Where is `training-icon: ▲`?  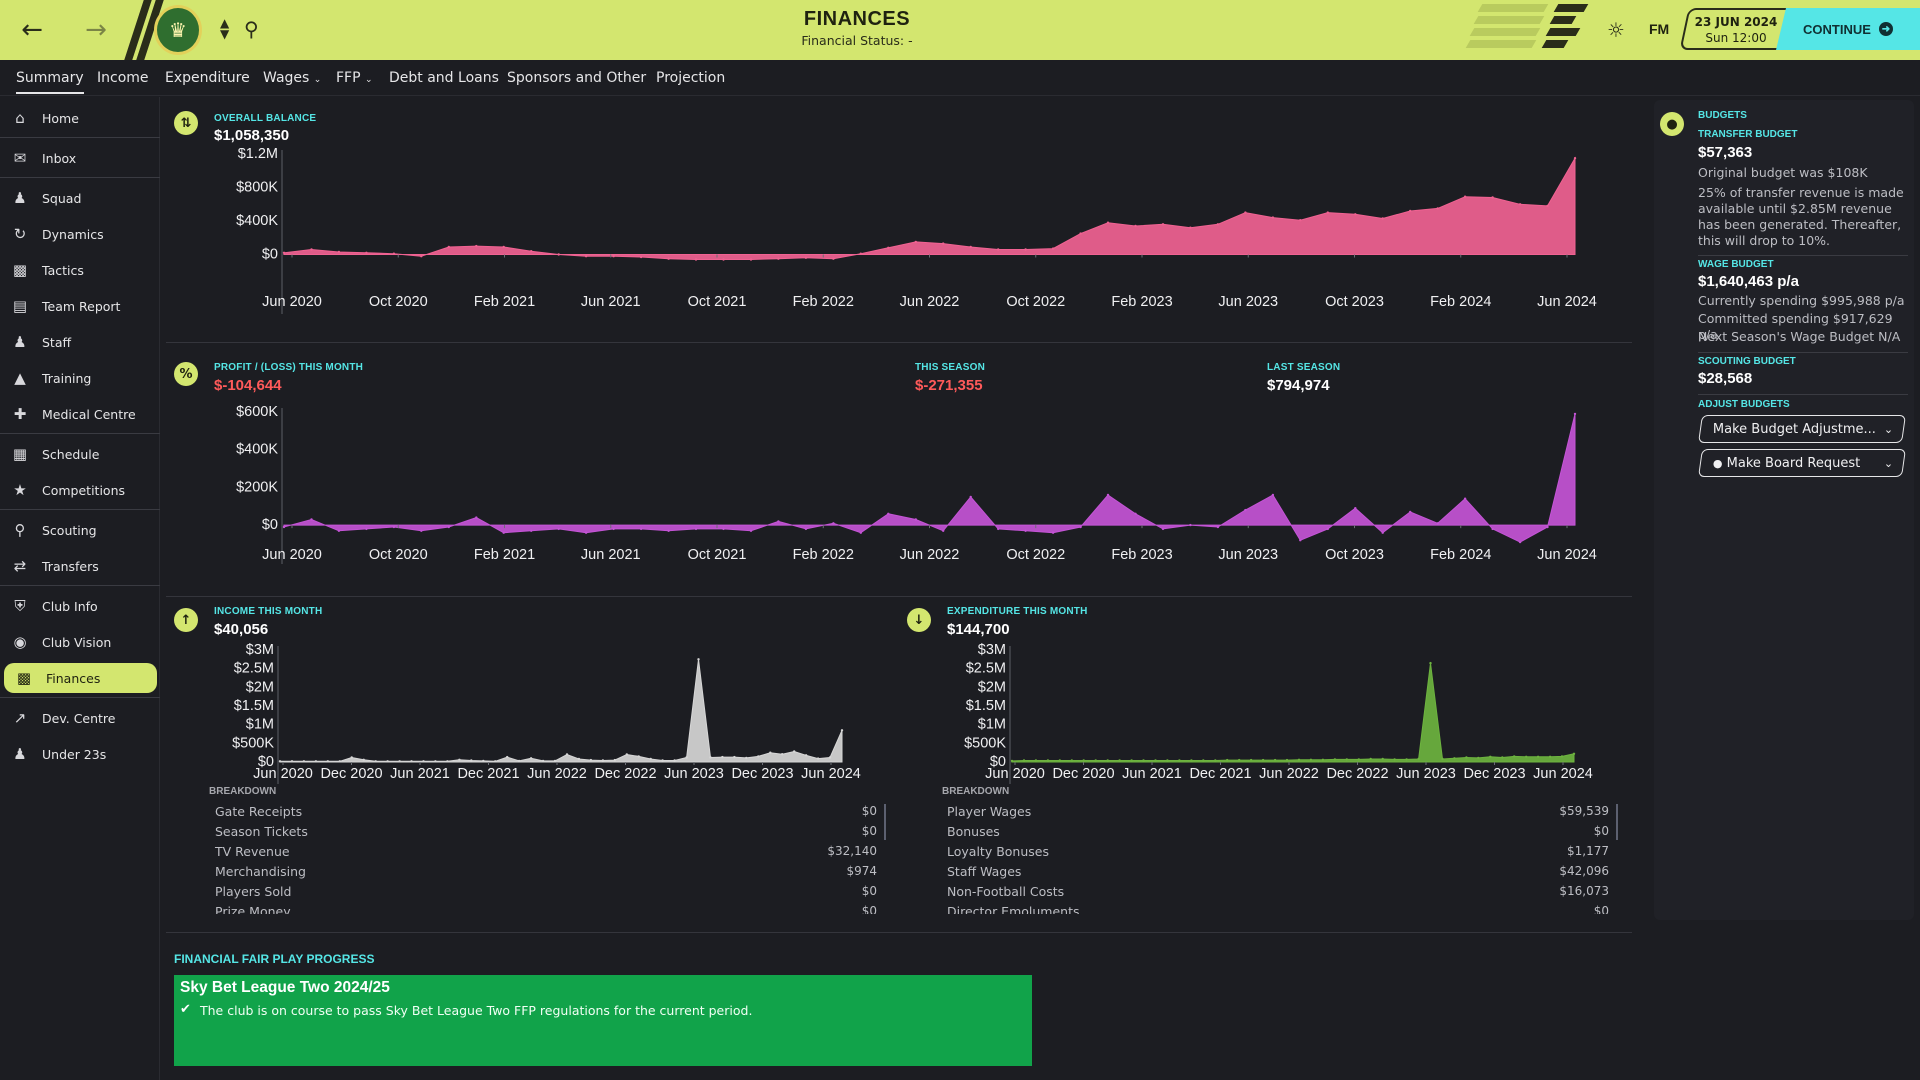
training-icon: ▲ is located at coordinates (20, 378).